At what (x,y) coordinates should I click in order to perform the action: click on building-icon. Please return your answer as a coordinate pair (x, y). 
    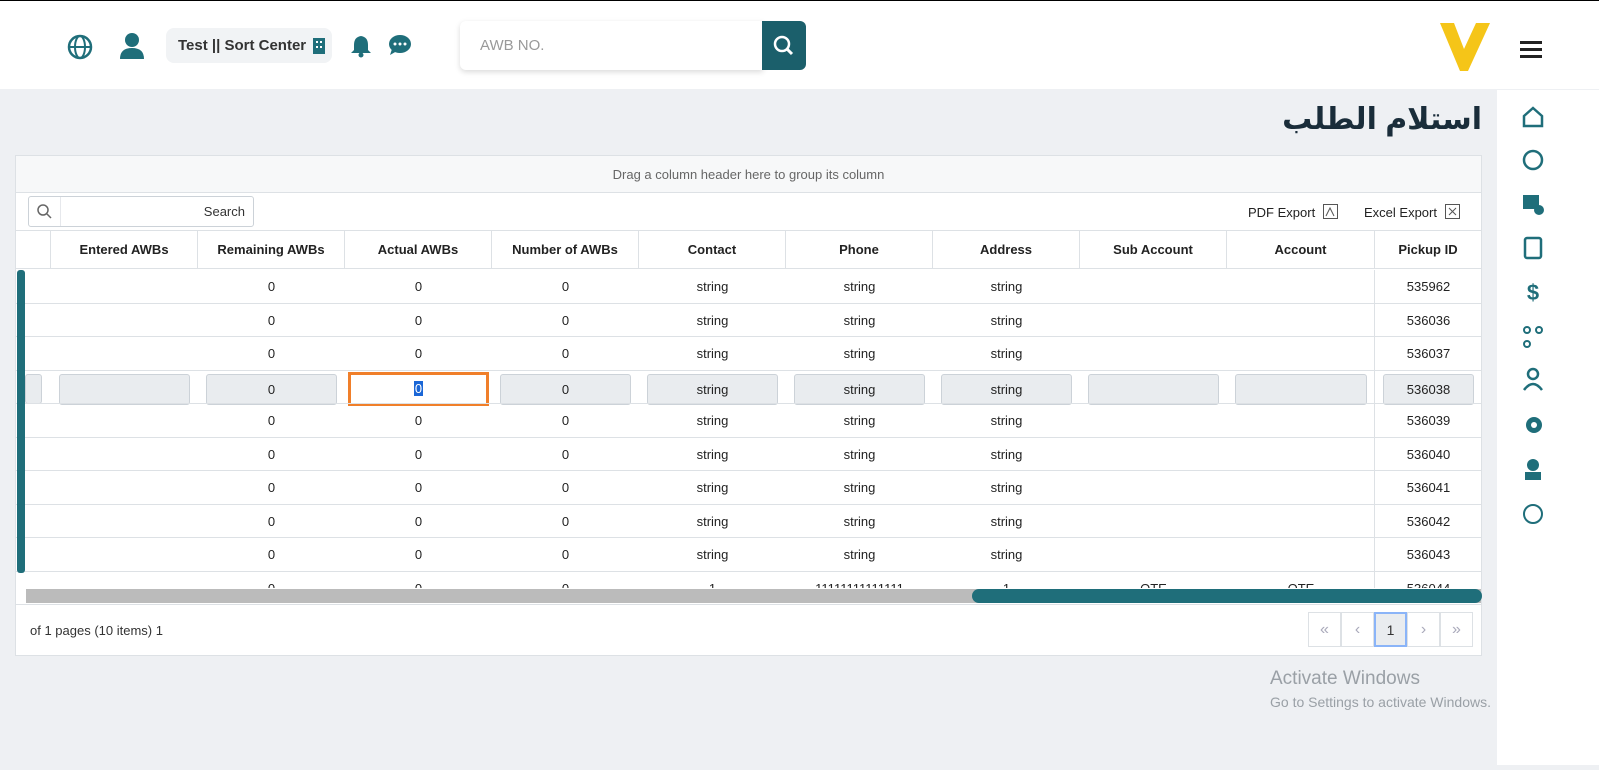
    Looking at the image, I should click on (319, 45).